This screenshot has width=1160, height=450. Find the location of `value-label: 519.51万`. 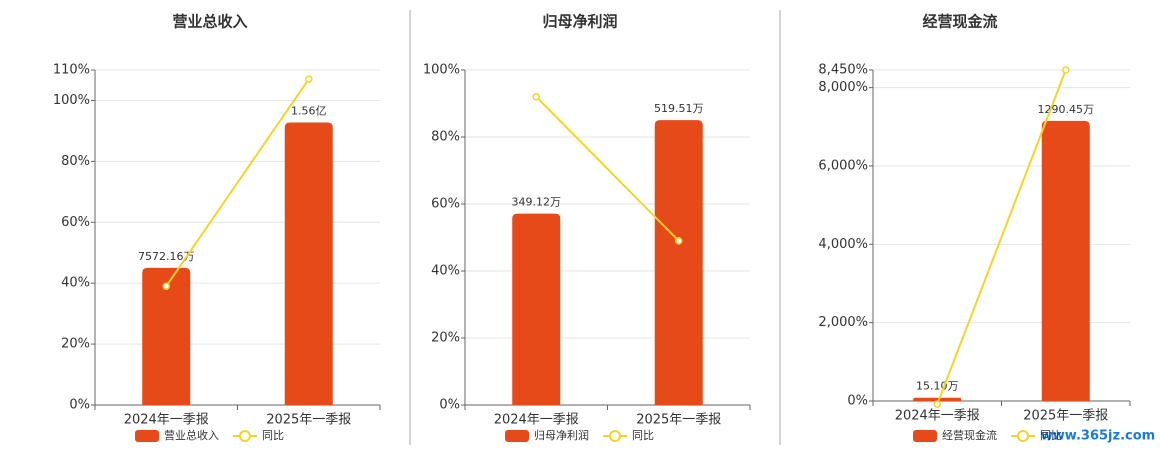

value-label: 519.51万 is located at coordinates (679, 108).